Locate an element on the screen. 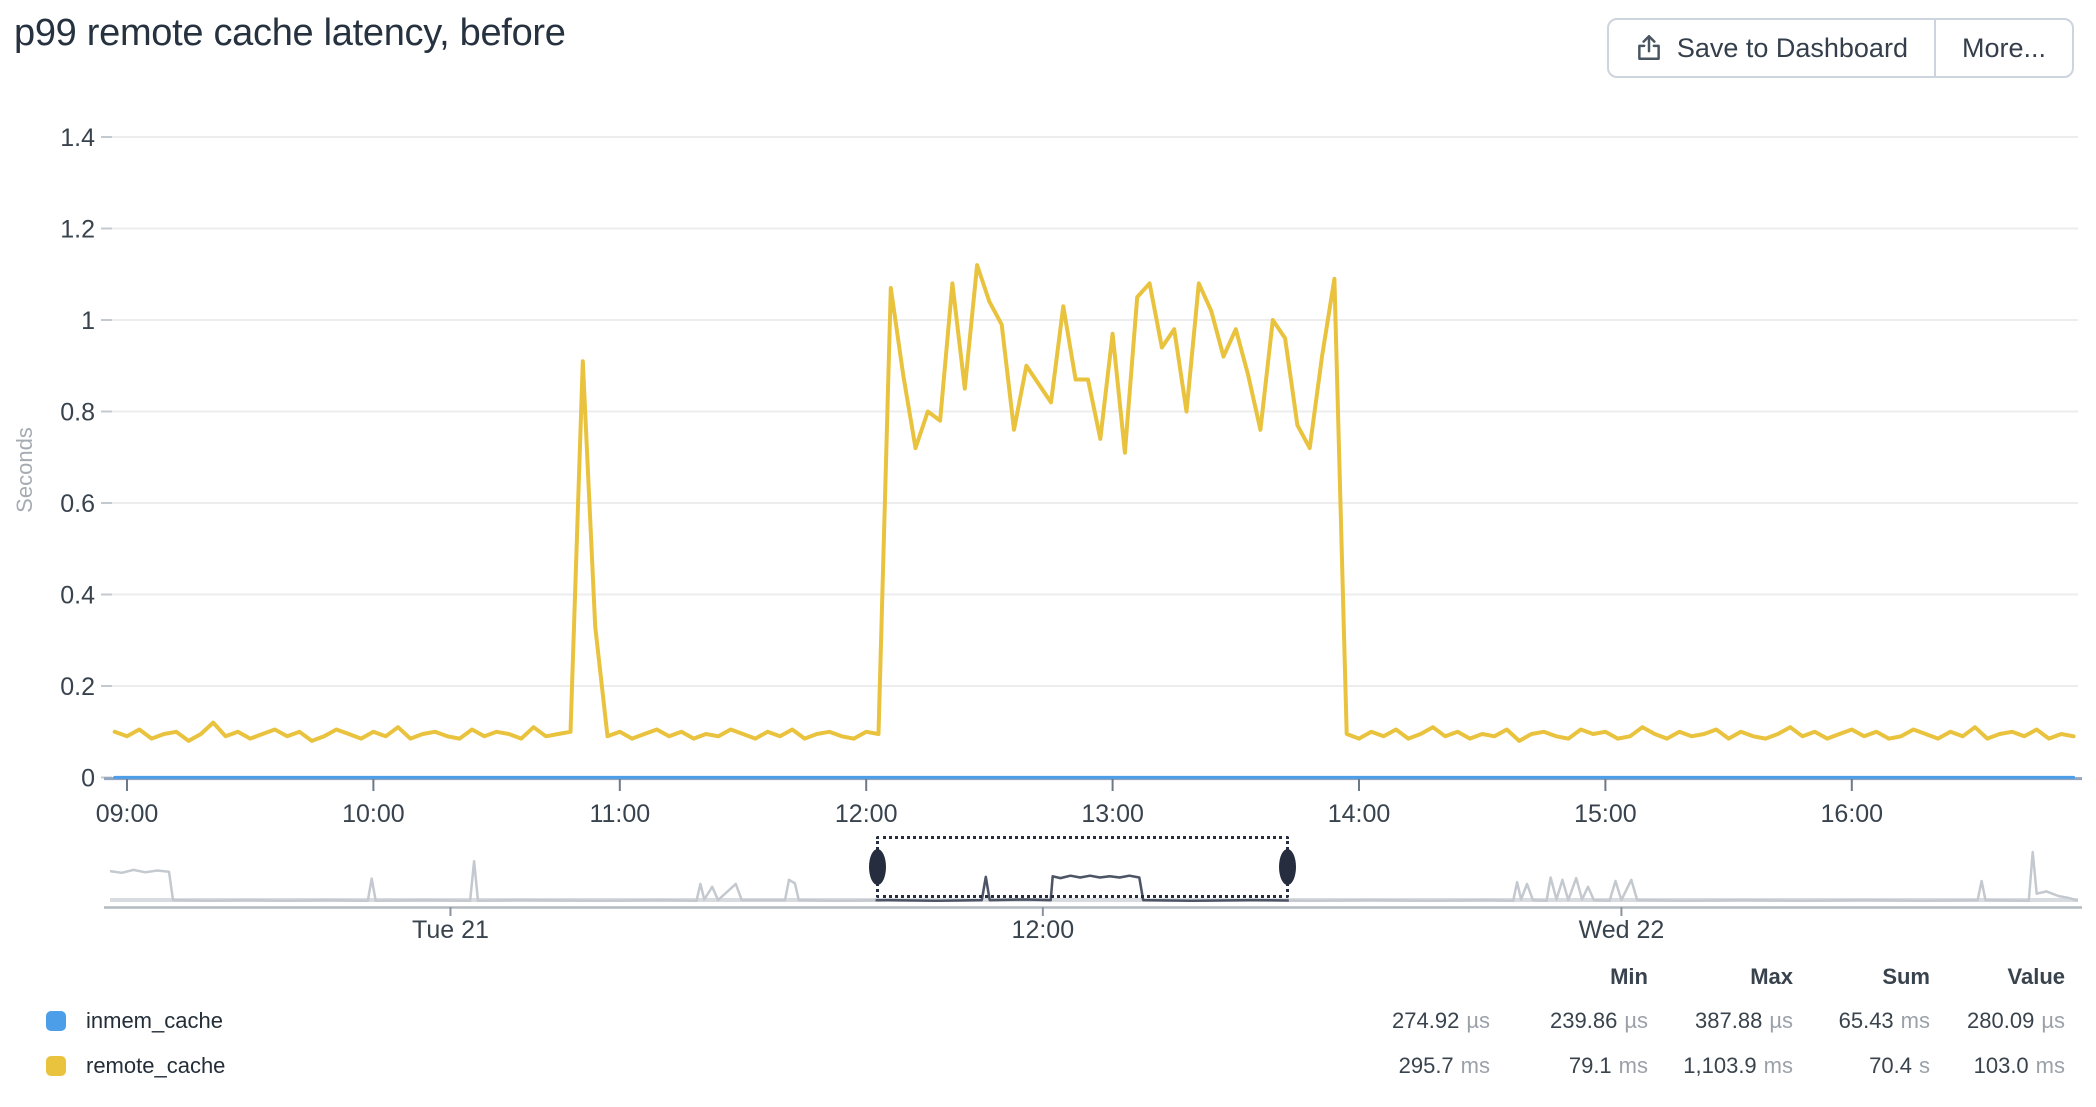 This screenshot has height=1107, width=2096. upload-icon is located at coordinates (1649, 48).